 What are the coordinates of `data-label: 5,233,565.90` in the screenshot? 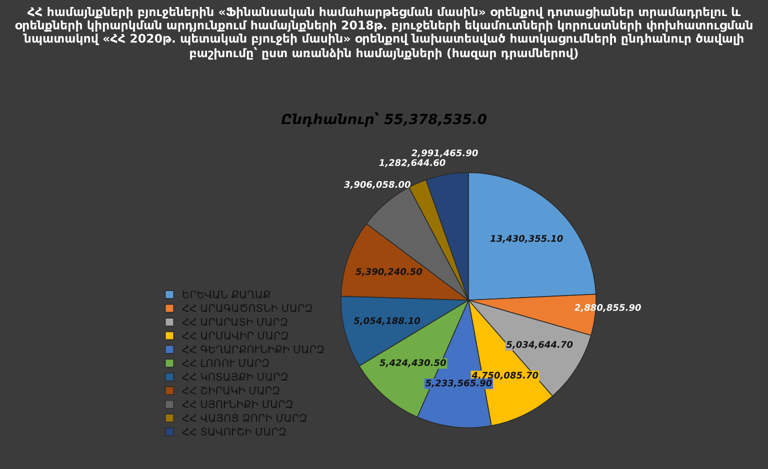 It's located at (458, 384).